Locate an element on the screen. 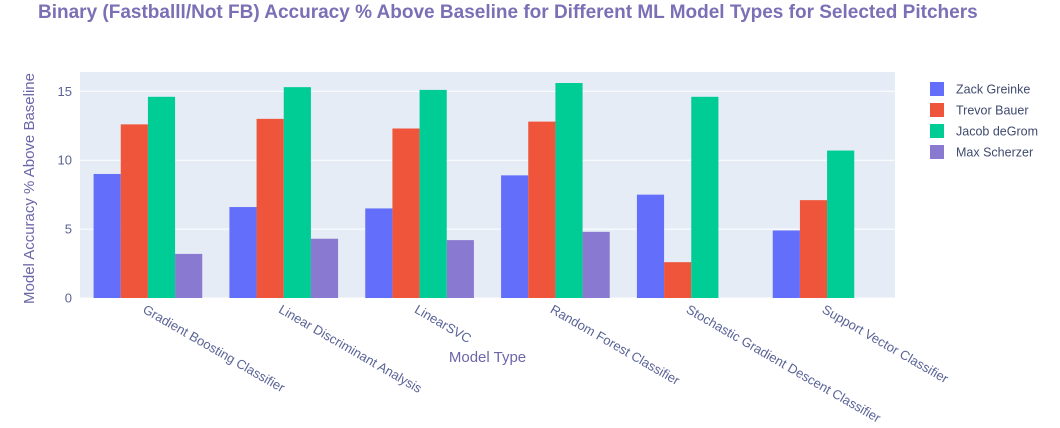 The image size is (1060, 428). legend-label: Trevor Bauer is located at coordinates (992, 111).